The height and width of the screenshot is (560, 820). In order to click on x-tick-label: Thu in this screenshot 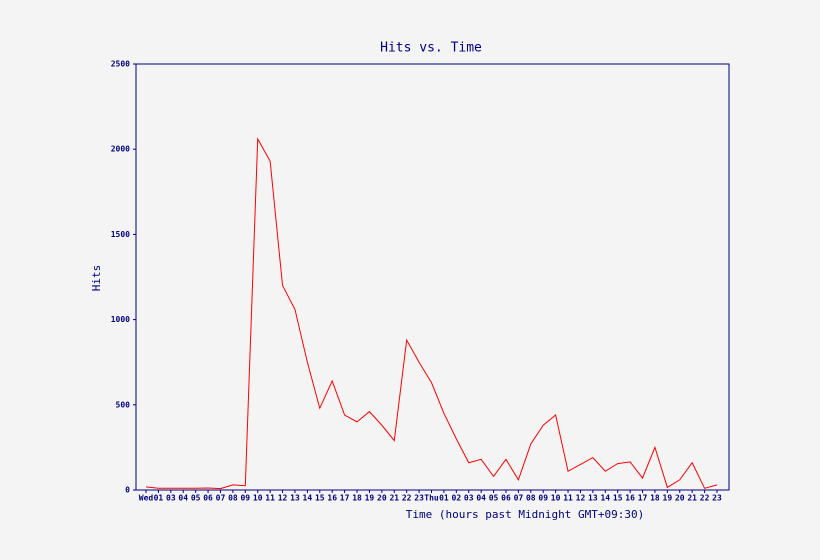, I will do `click(431, 498)`.